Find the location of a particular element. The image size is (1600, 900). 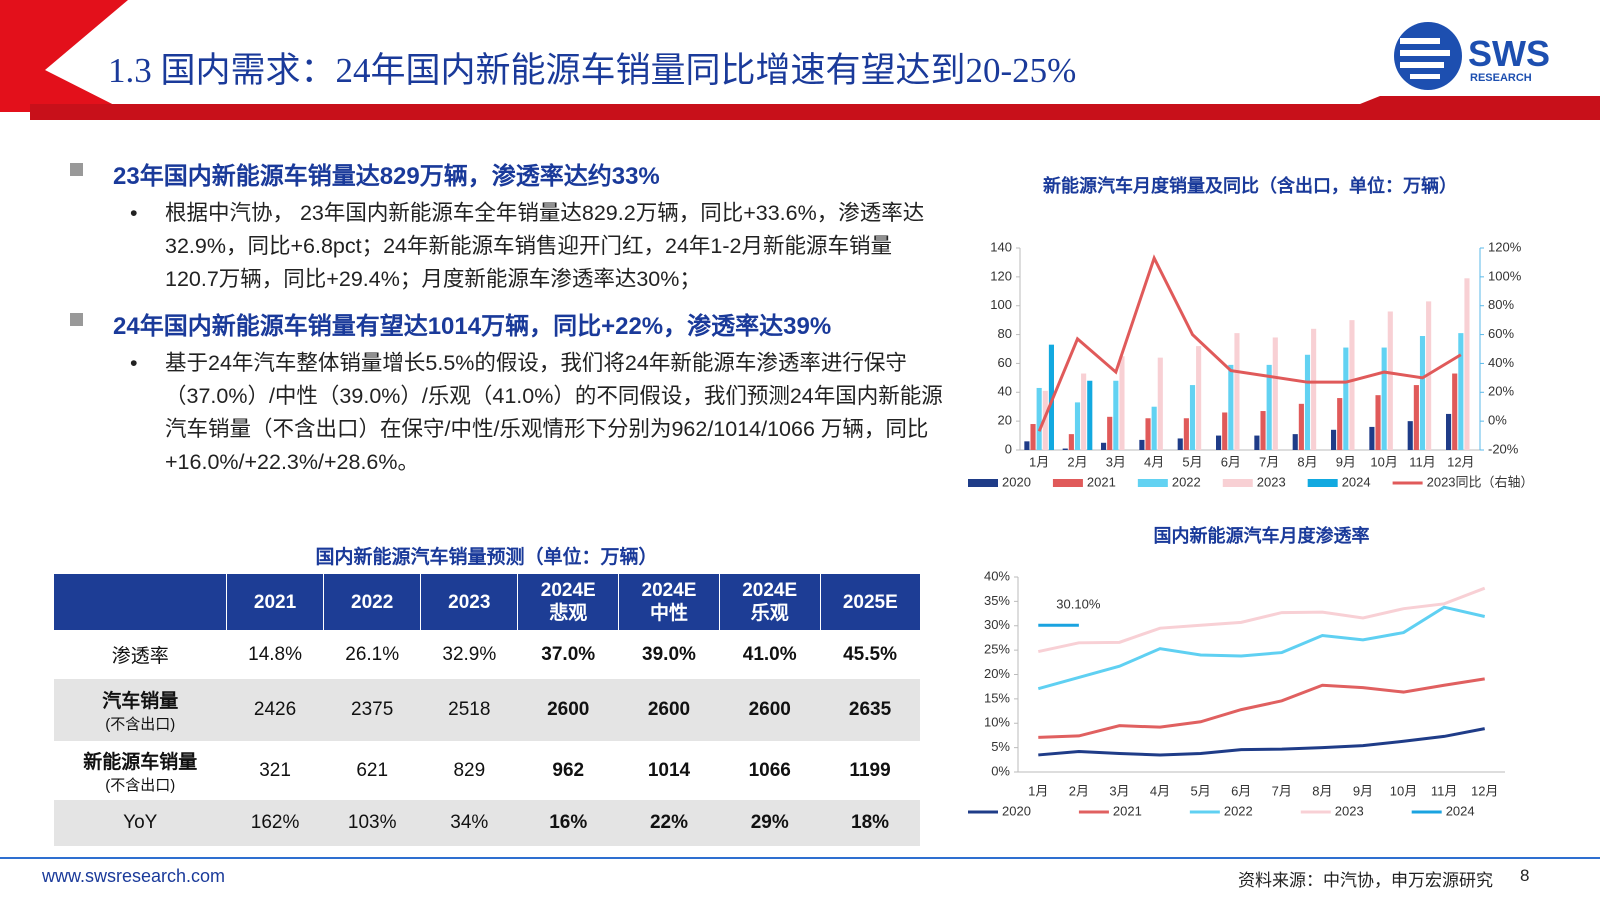

y-tick-label: 15% is located at coordinates (997, 697).